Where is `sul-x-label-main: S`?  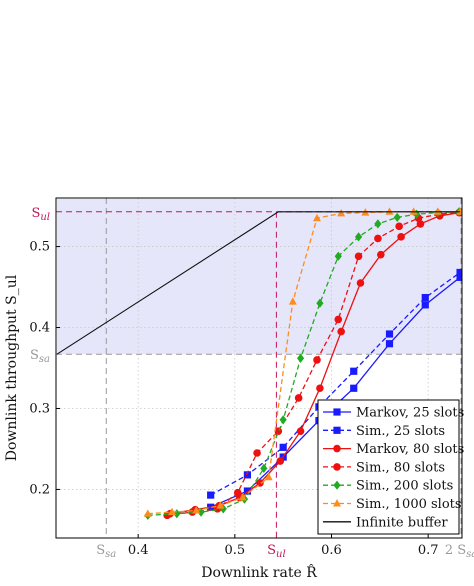
sul-x-label-main: S is located at coordinates (271, 550).